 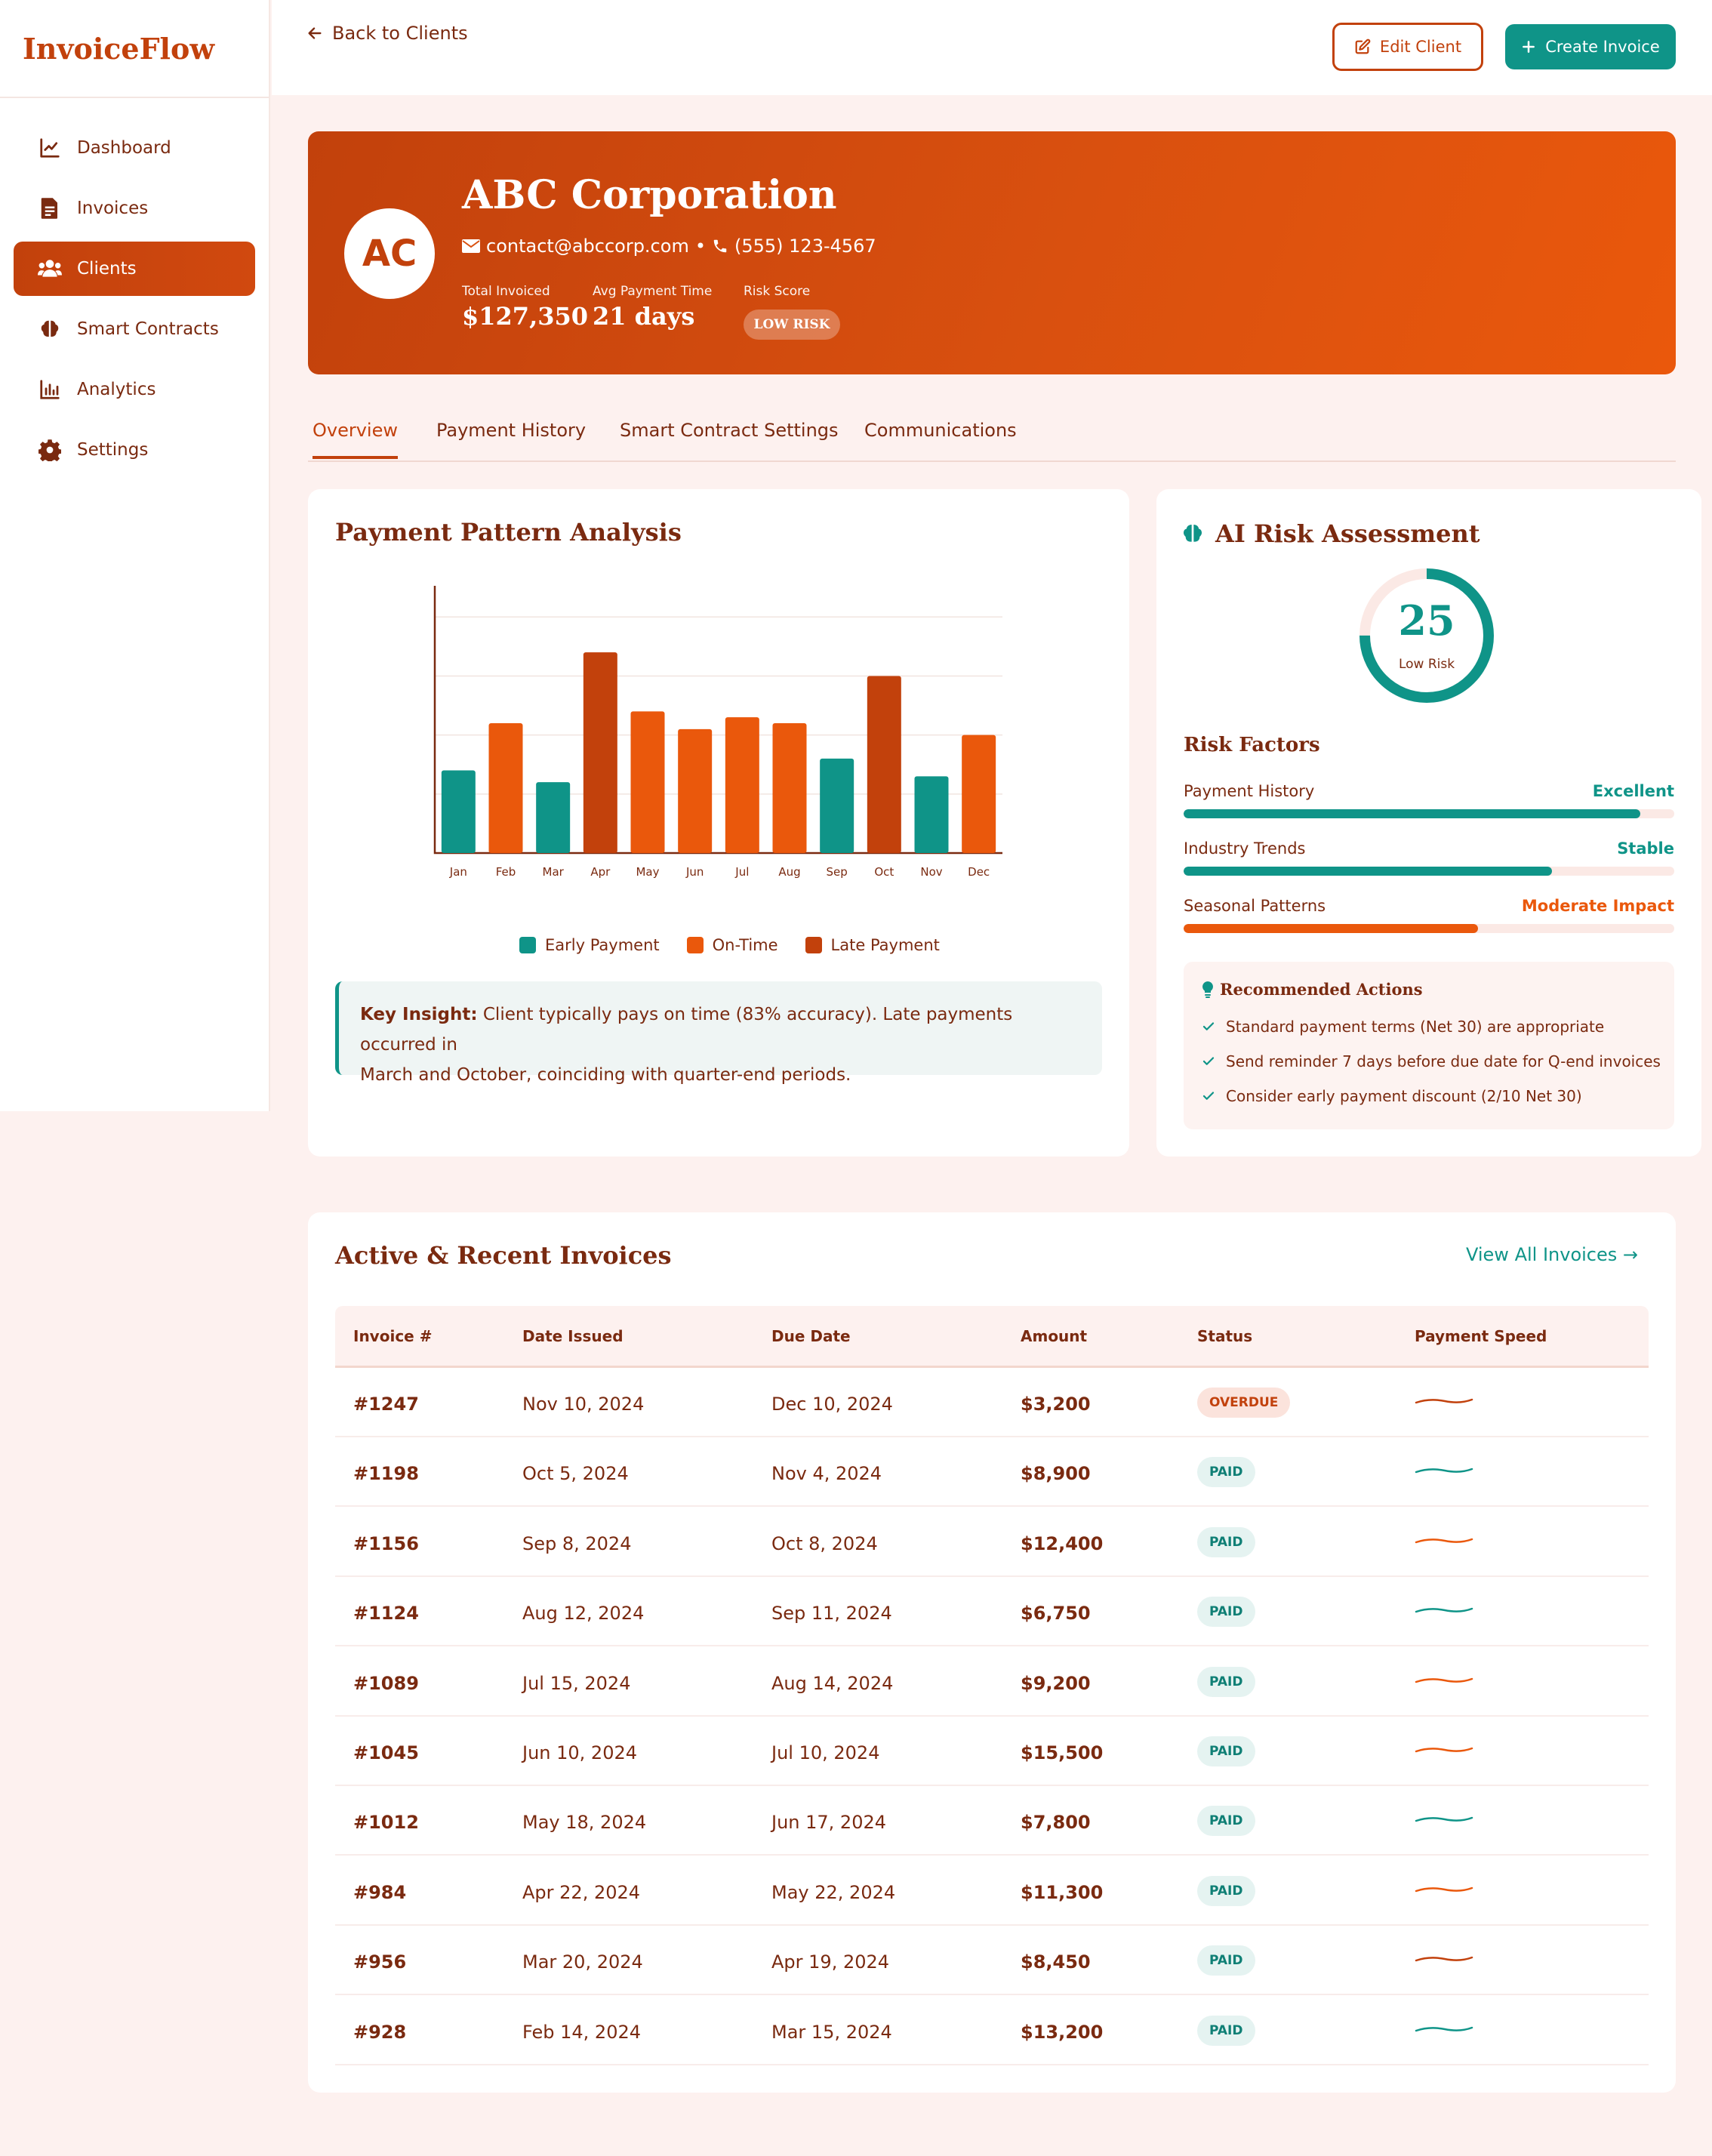 I want to click on column-header: Status, so click(x=1225, y=1336).